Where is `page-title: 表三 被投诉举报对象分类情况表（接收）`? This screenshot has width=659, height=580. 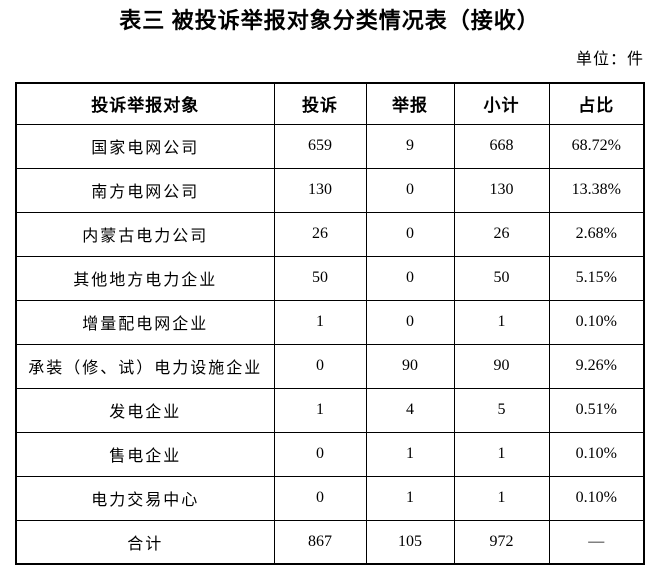 page-title: 表三 被投诉举报对象分类情况表（接收） is located at coordinates (329, 20).